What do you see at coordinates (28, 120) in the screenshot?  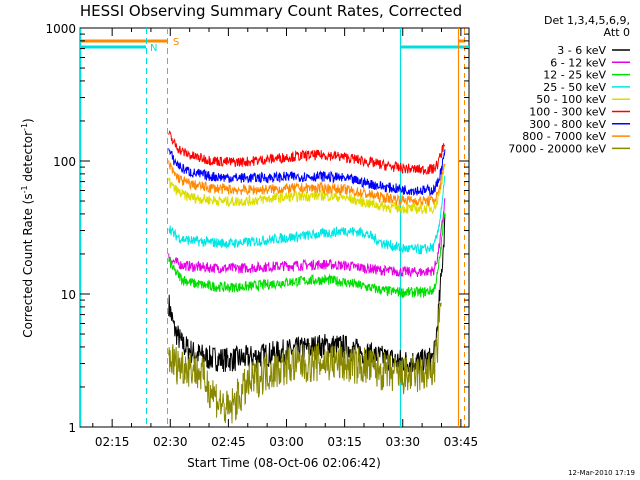 I see `y-axis-label-part3: )` at bounding box center [28, 120].